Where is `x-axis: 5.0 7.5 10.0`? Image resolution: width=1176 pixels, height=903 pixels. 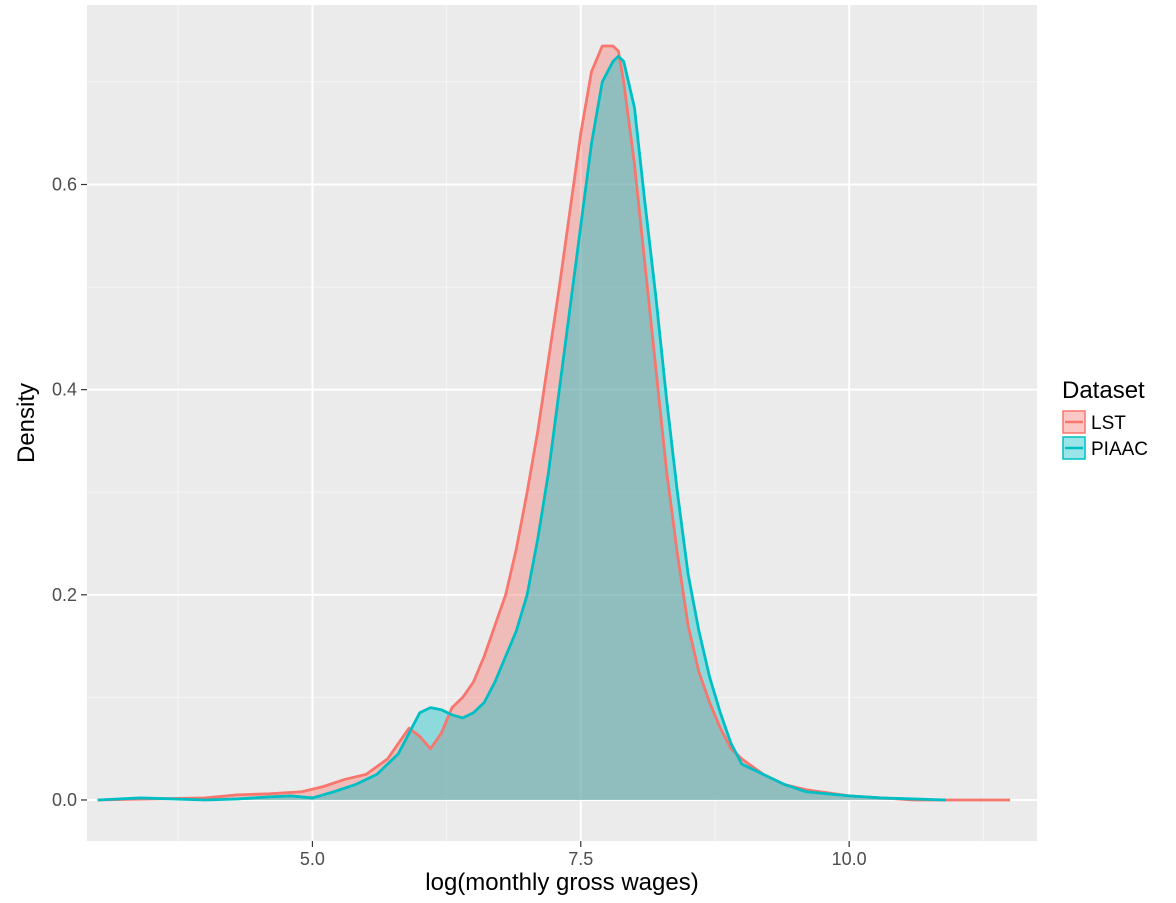 x-axis: 5.0 7.5 10.0 is located at coordinates (583, 855).